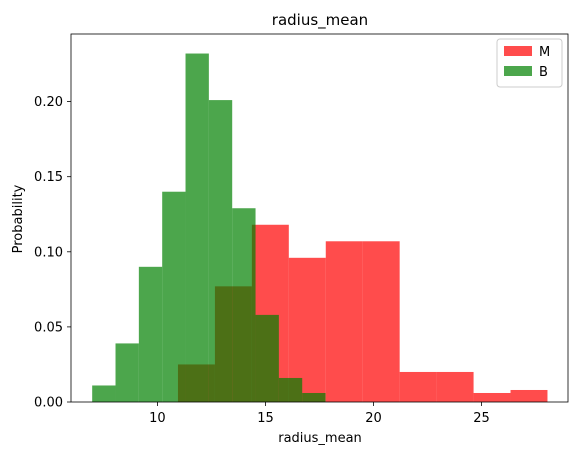 The height and width of the screenshot is (455, 576). I want to click on y-tick-label-0: 0.00, so click(48, 403).